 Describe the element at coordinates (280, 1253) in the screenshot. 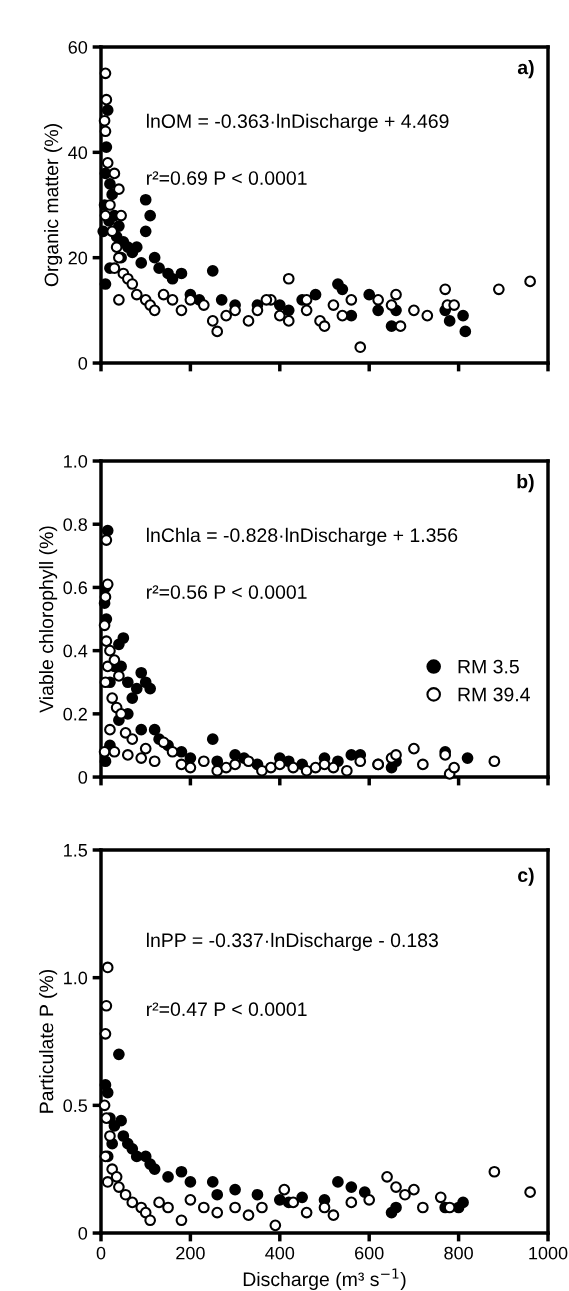

I see `x-tick-label: 400` at that location.